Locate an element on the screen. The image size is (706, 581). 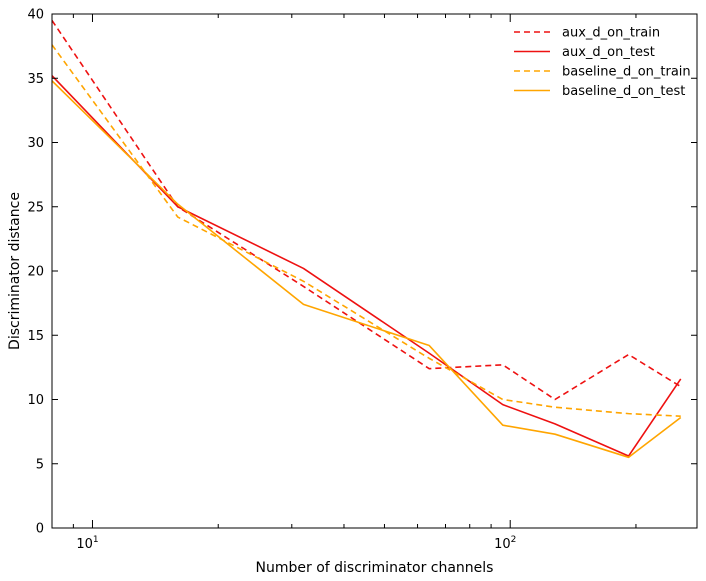
legend-label: baseline_d_on_test is located at coordinates (623, 91).